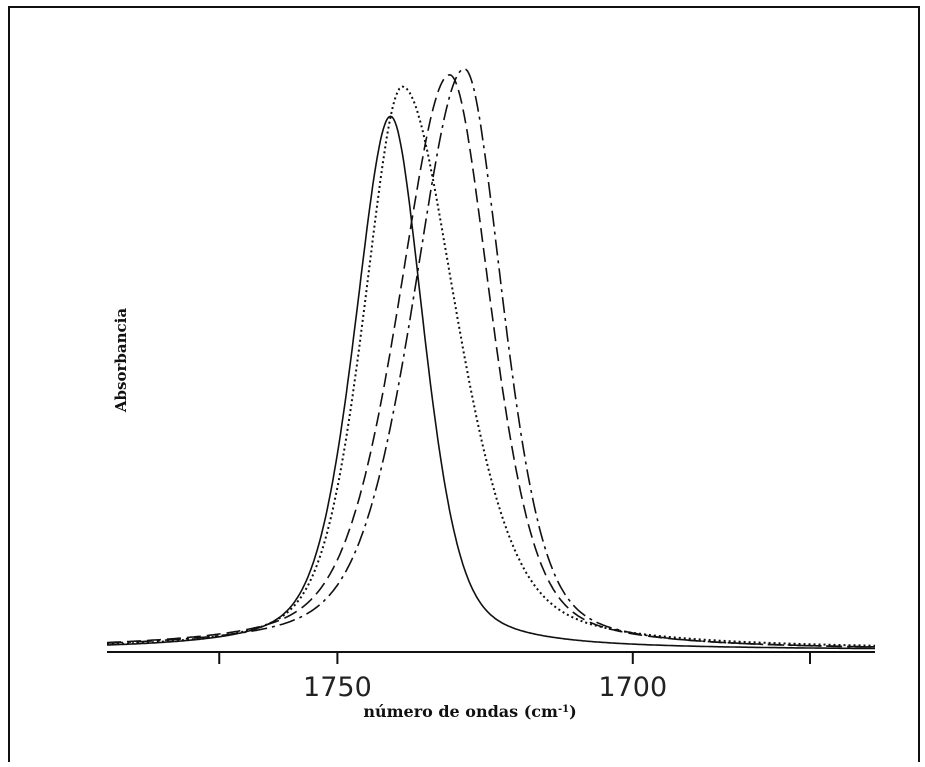 The width and height of the screenshot is (925, 767). I want to click on x-axis-title: número de ondas (cm-1), so click(469, 711).